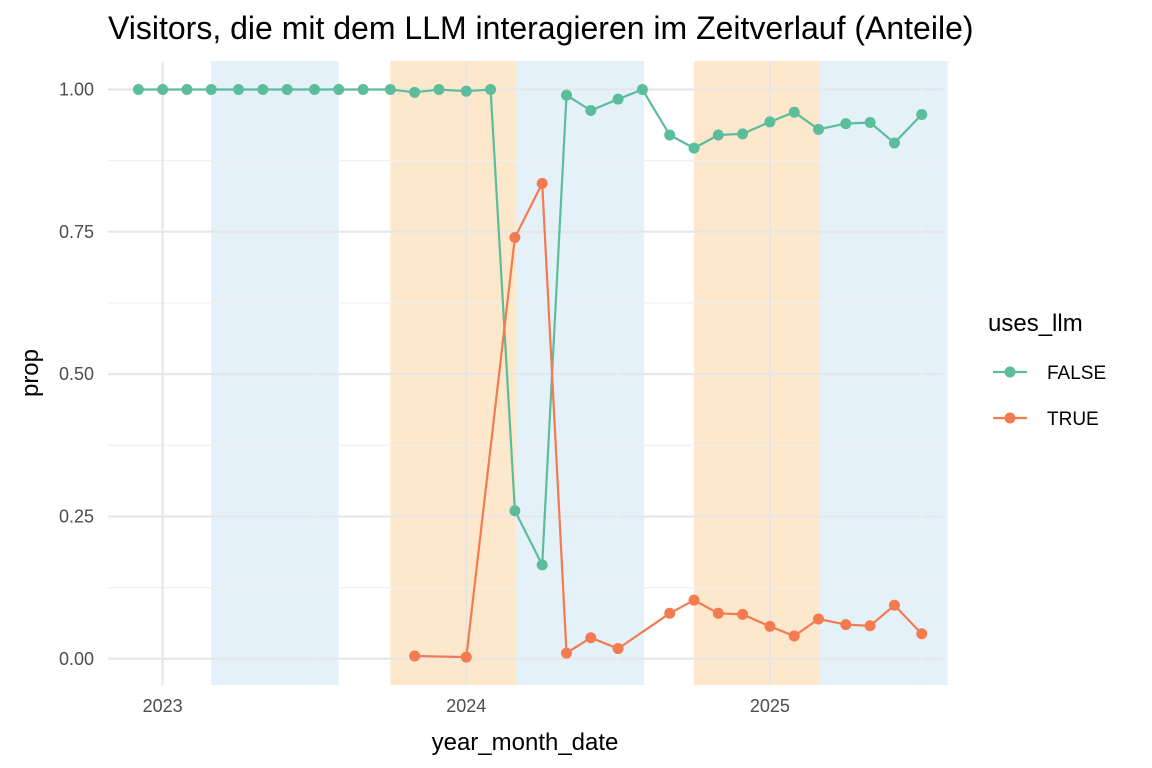  I want to click on legend-key-point-true, so click(1010, 418).